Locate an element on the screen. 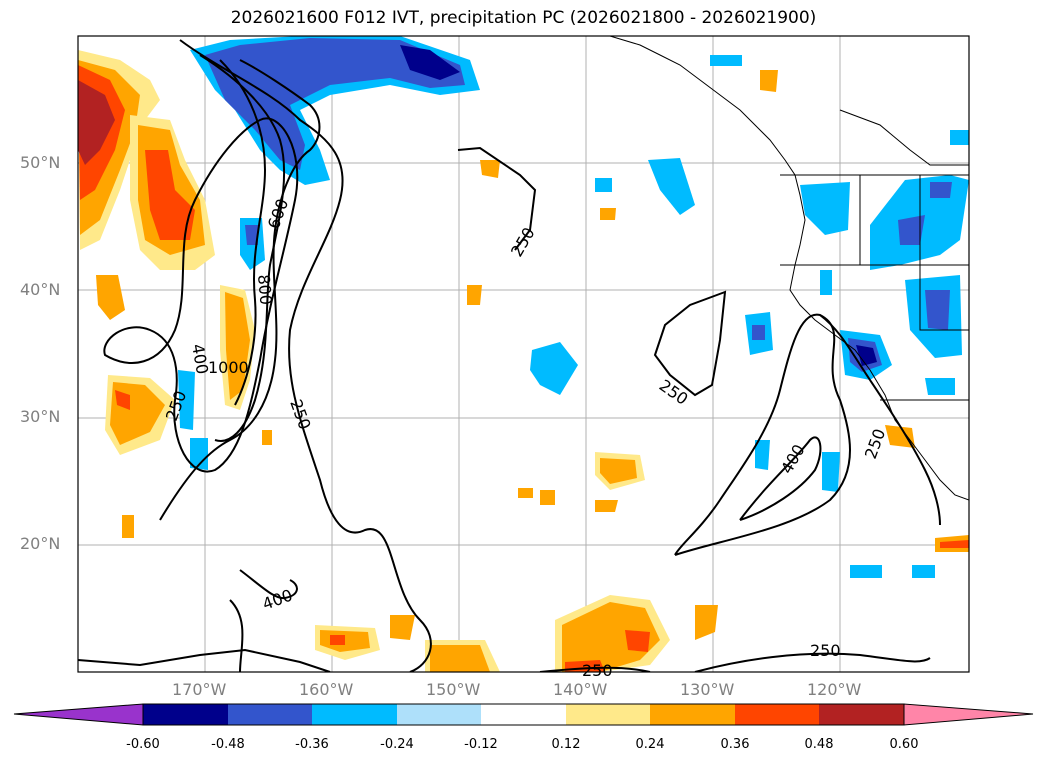 The width and height of the screenshot is (1047, 765). colorbar is located at coordinates (523, 714).